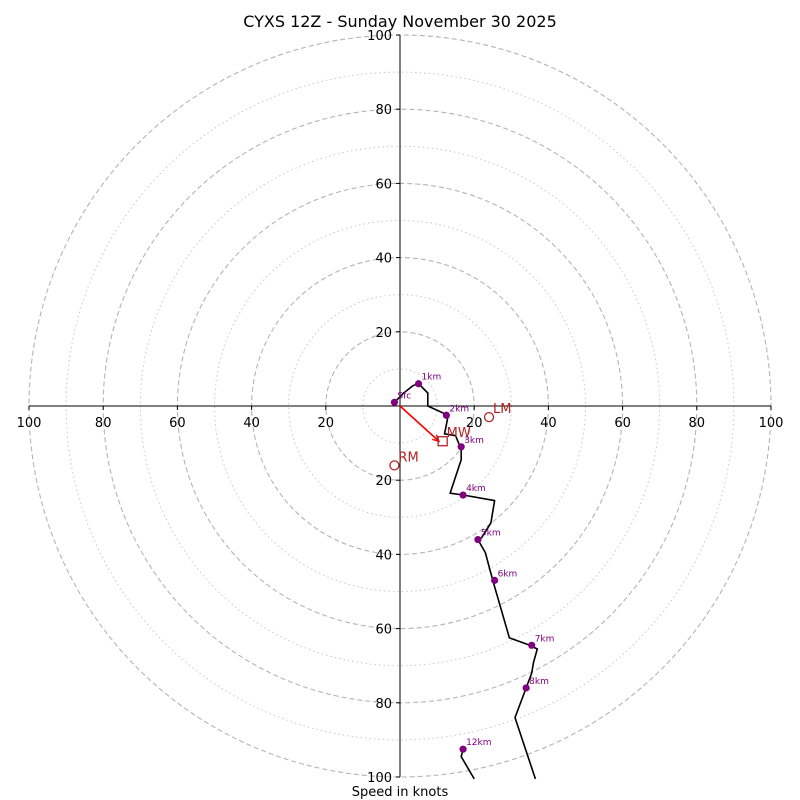  Describe the element at coordinates (508, 574) in the screenshot. I see `height-label-6km: 6km` at that location.